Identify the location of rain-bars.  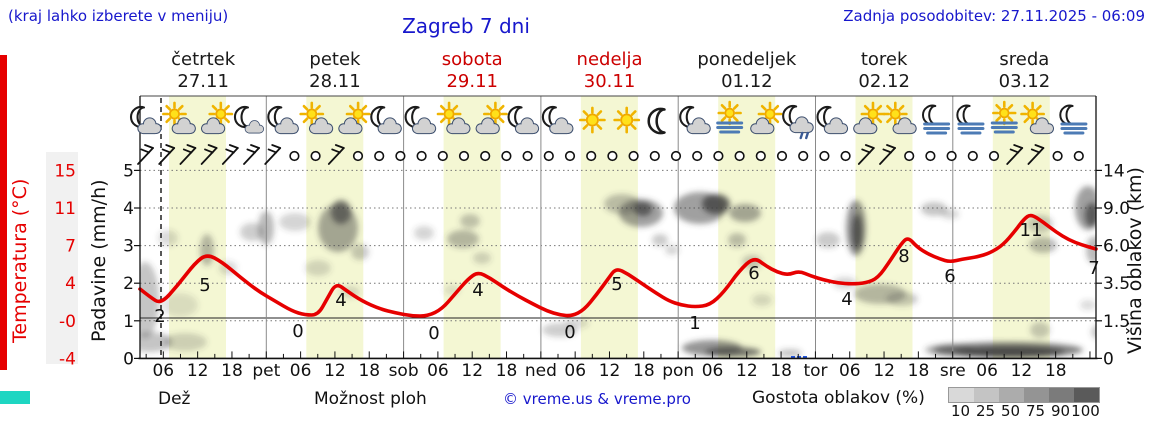
(799, 357).